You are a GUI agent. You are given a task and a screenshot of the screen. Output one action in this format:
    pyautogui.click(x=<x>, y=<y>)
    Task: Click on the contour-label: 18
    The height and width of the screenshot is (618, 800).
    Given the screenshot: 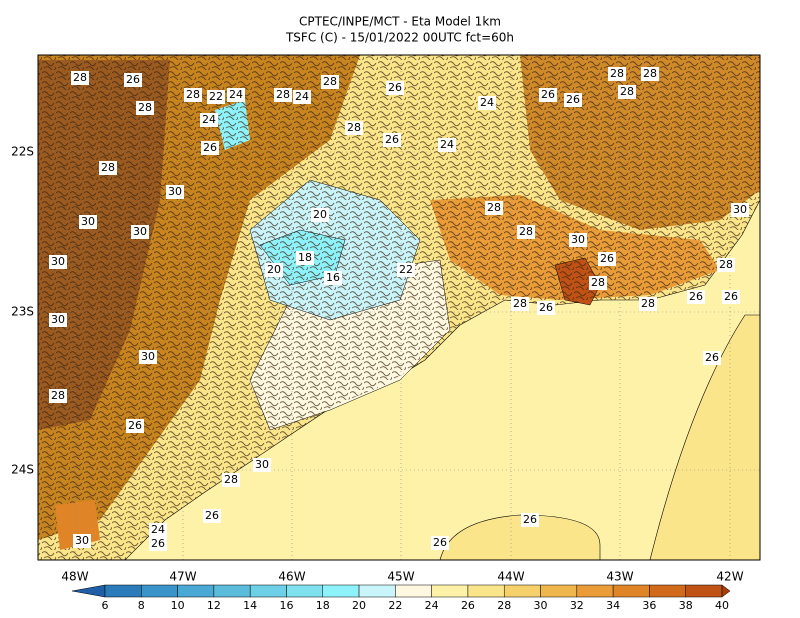 What is the action you would take?
    pyautogui.click(x=305, y=257)
    